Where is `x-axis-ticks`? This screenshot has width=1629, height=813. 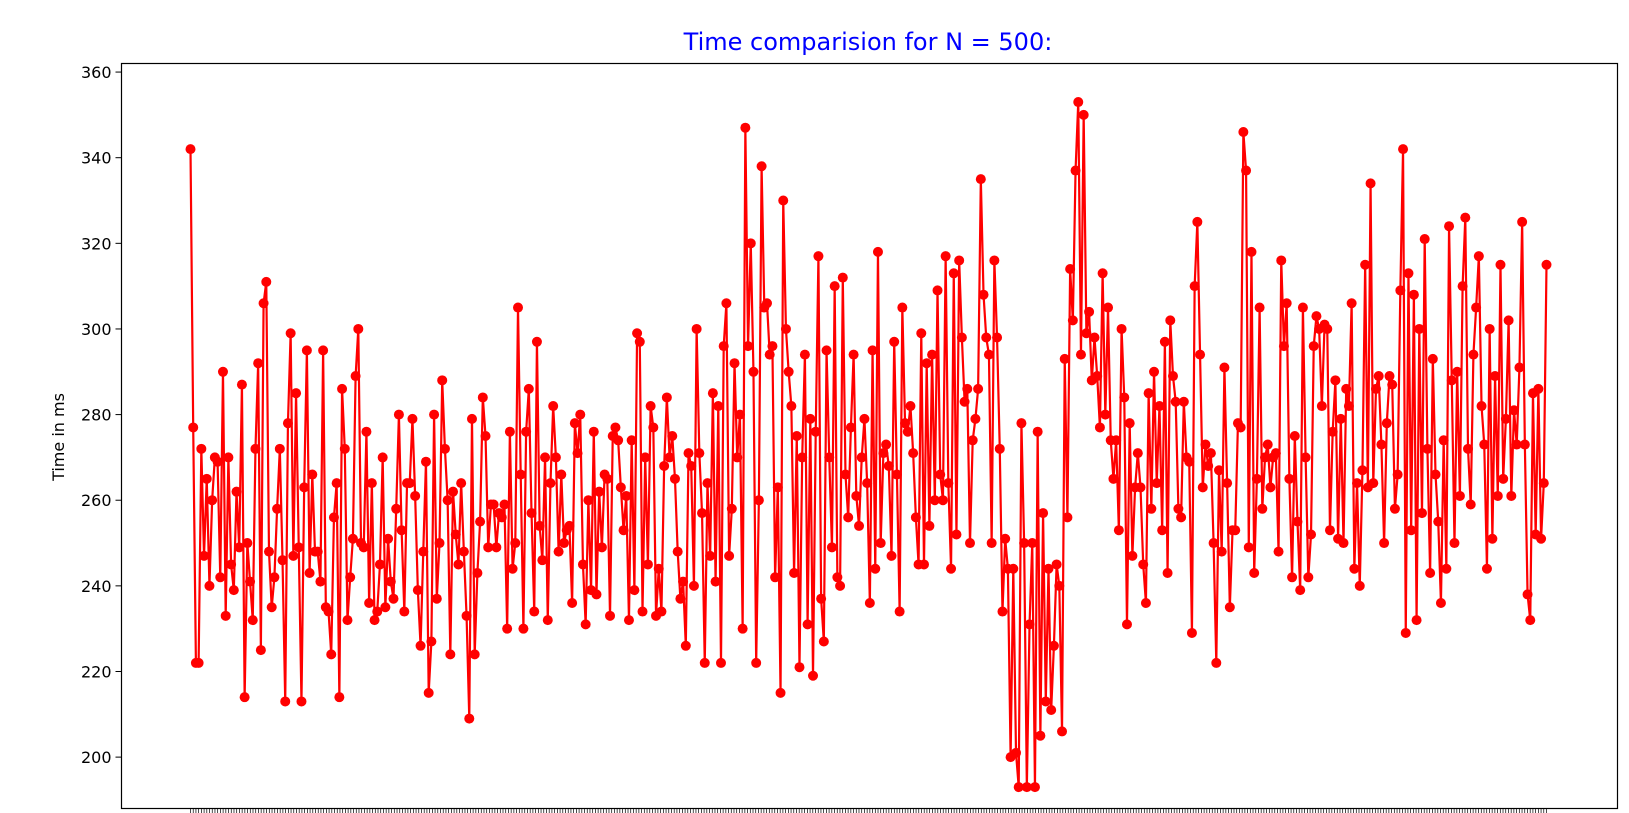 x-axis-ticks is located at coordinates (868, 810).